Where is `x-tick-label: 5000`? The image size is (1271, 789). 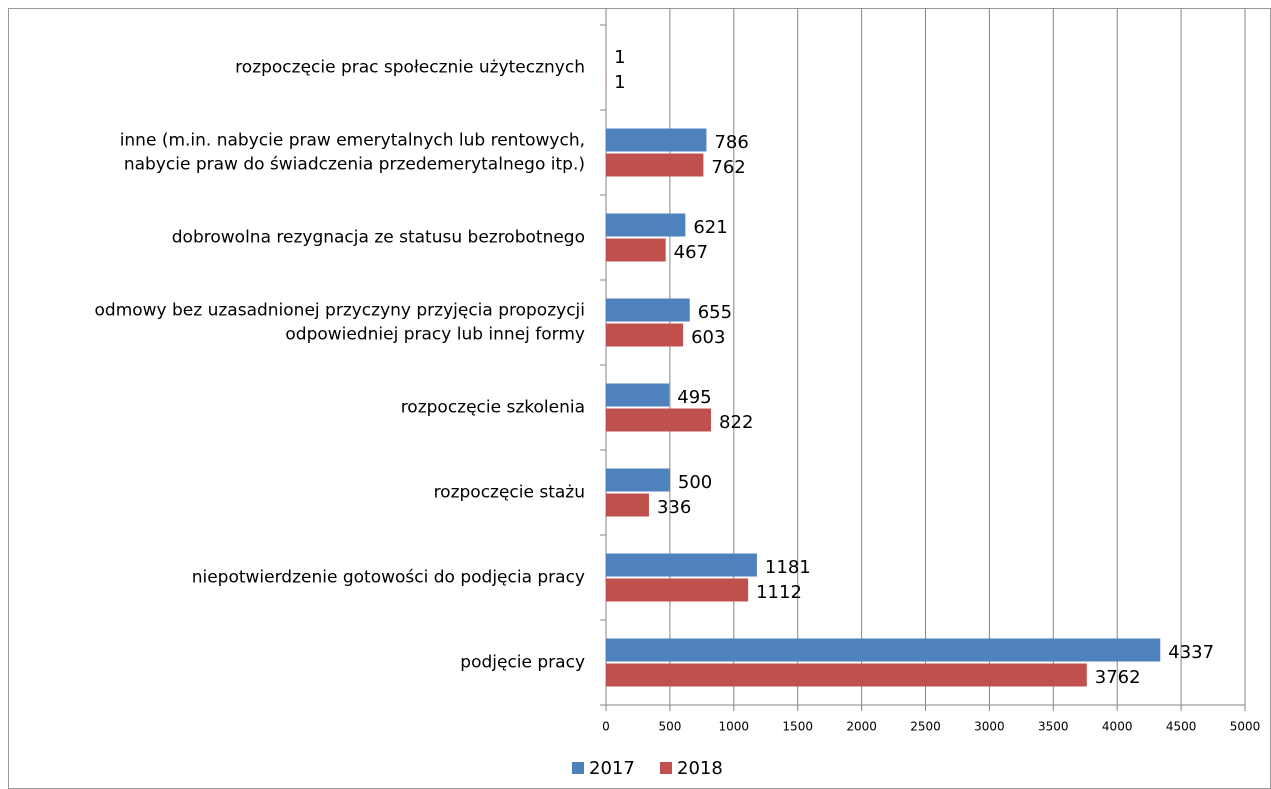
x-tick-label: 5000 is located at coordinates (1245, 727).